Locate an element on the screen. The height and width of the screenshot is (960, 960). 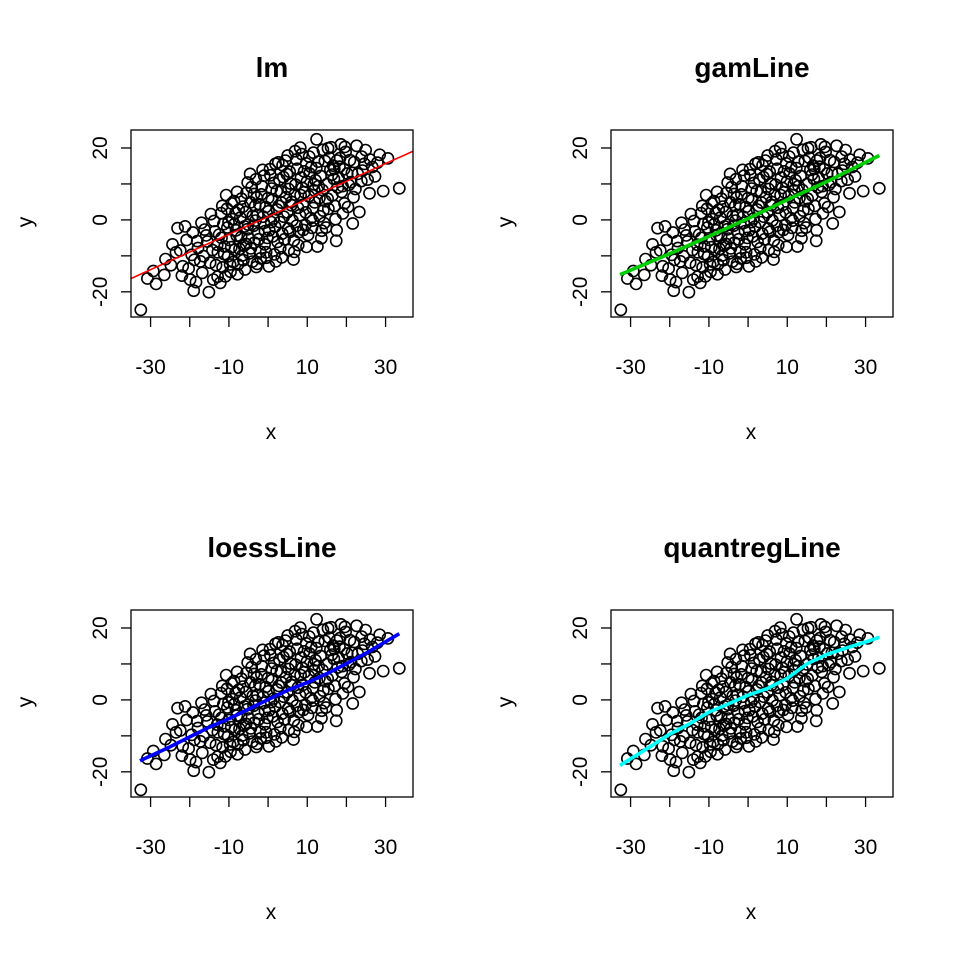
x-axis-label: x is located at coordinates (271, 432).